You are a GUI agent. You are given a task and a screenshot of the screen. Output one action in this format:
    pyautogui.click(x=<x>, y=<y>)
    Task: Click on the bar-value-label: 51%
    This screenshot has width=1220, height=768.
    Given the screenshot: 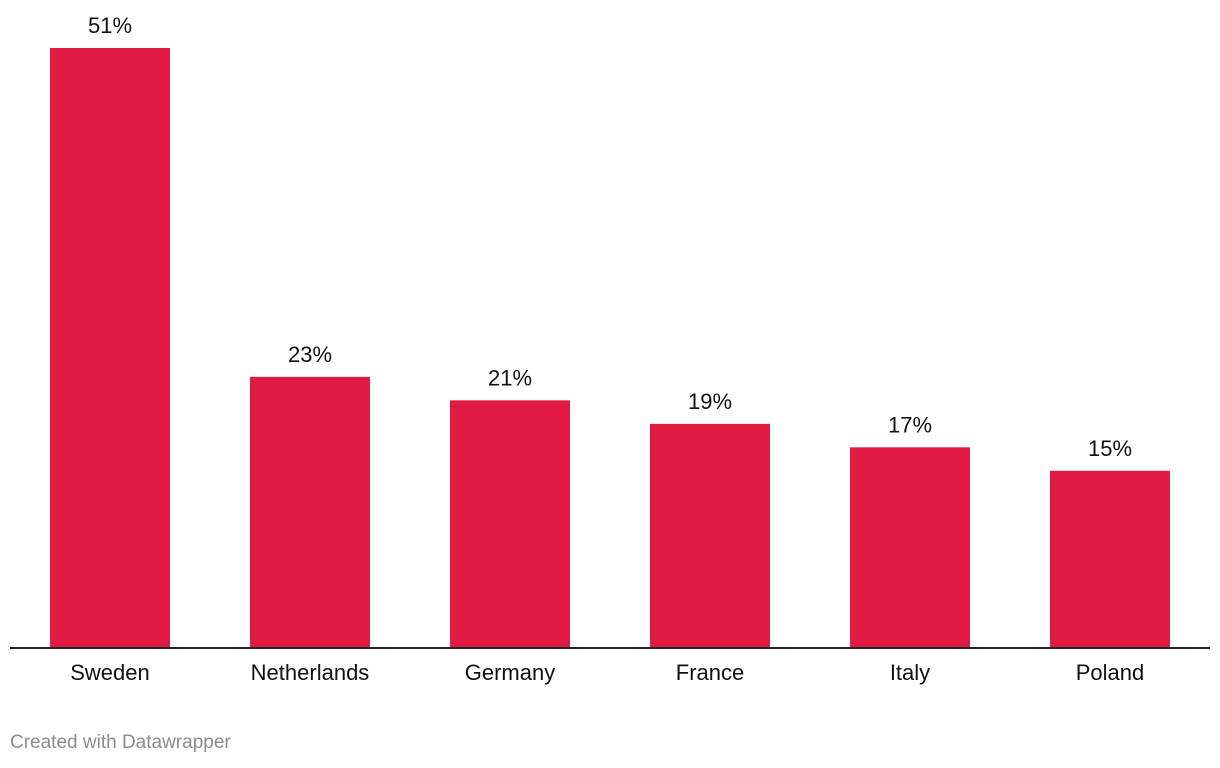 What is the action you would take?
    pyautogui.click(x=110, y=25)
    